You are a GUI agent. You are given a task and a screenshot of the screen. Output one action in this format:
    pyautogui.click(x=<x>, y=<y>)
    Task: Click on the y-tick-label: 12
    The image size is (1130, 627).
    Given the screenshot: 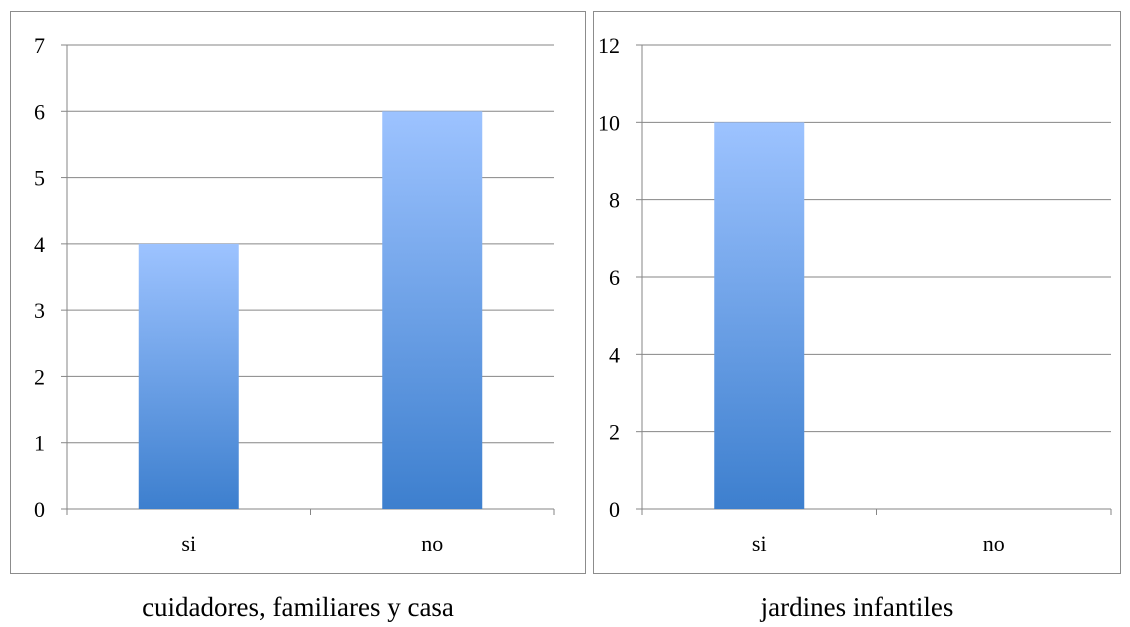 What is the action you would take?
    pyautogui.click(x=609, y=45)
    